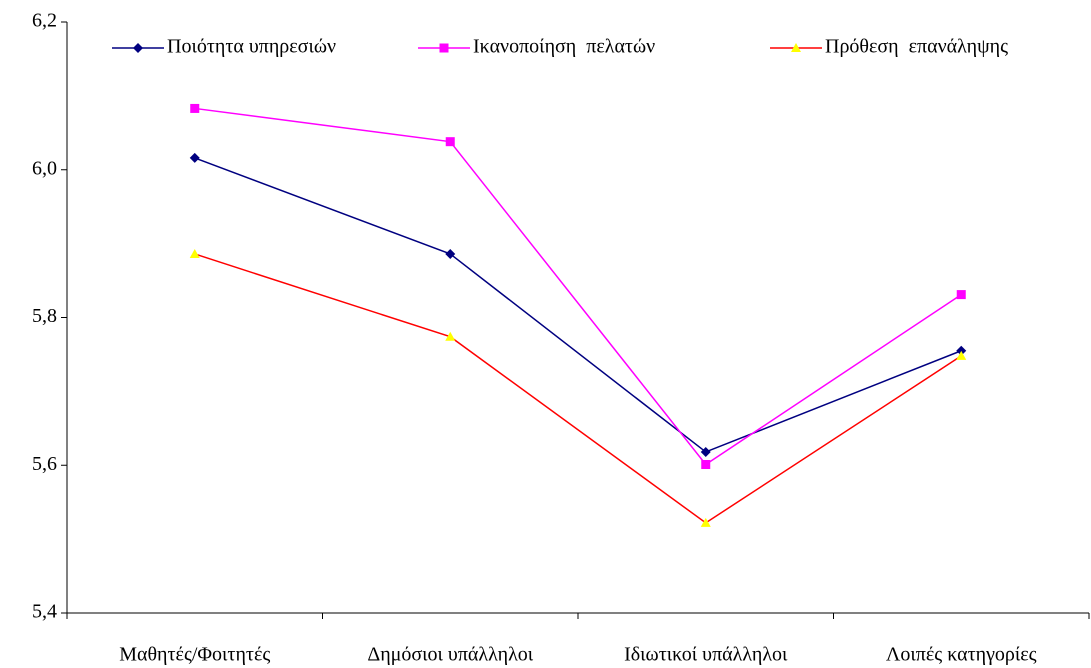  Describe the element at coordinates (44, 612) in the screenshot. I see `y-tick-label: 5,4` at that location.